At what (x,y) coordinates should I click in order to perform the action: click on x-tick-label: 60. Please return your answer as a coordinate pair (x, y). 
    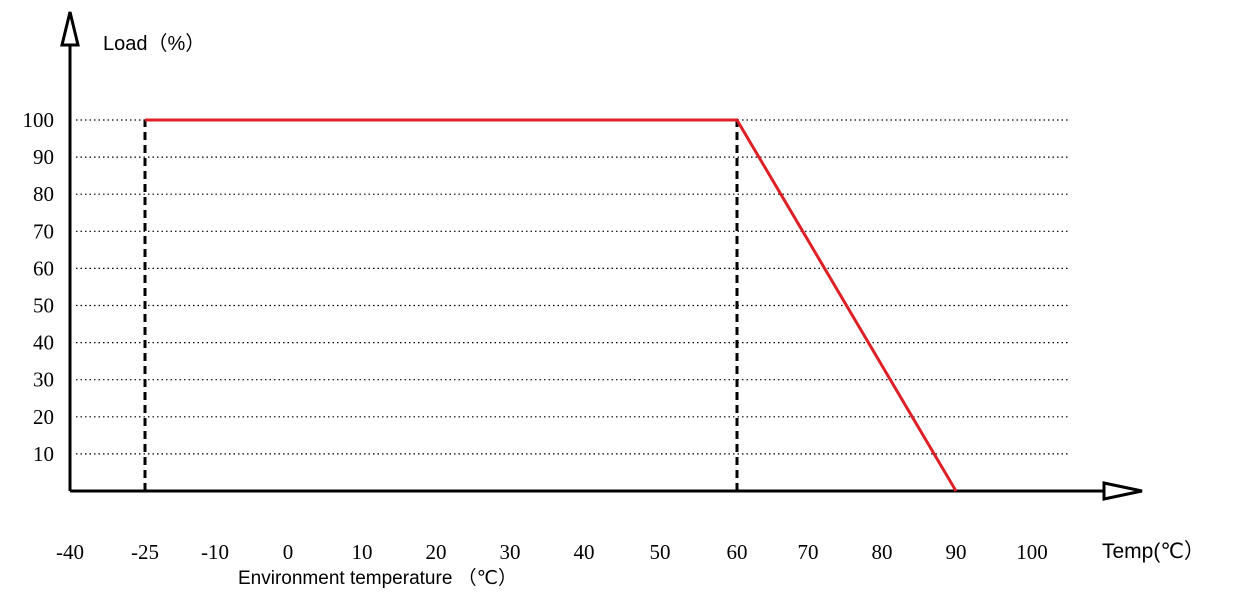
    Looking at the image, I should click on (737, 552).